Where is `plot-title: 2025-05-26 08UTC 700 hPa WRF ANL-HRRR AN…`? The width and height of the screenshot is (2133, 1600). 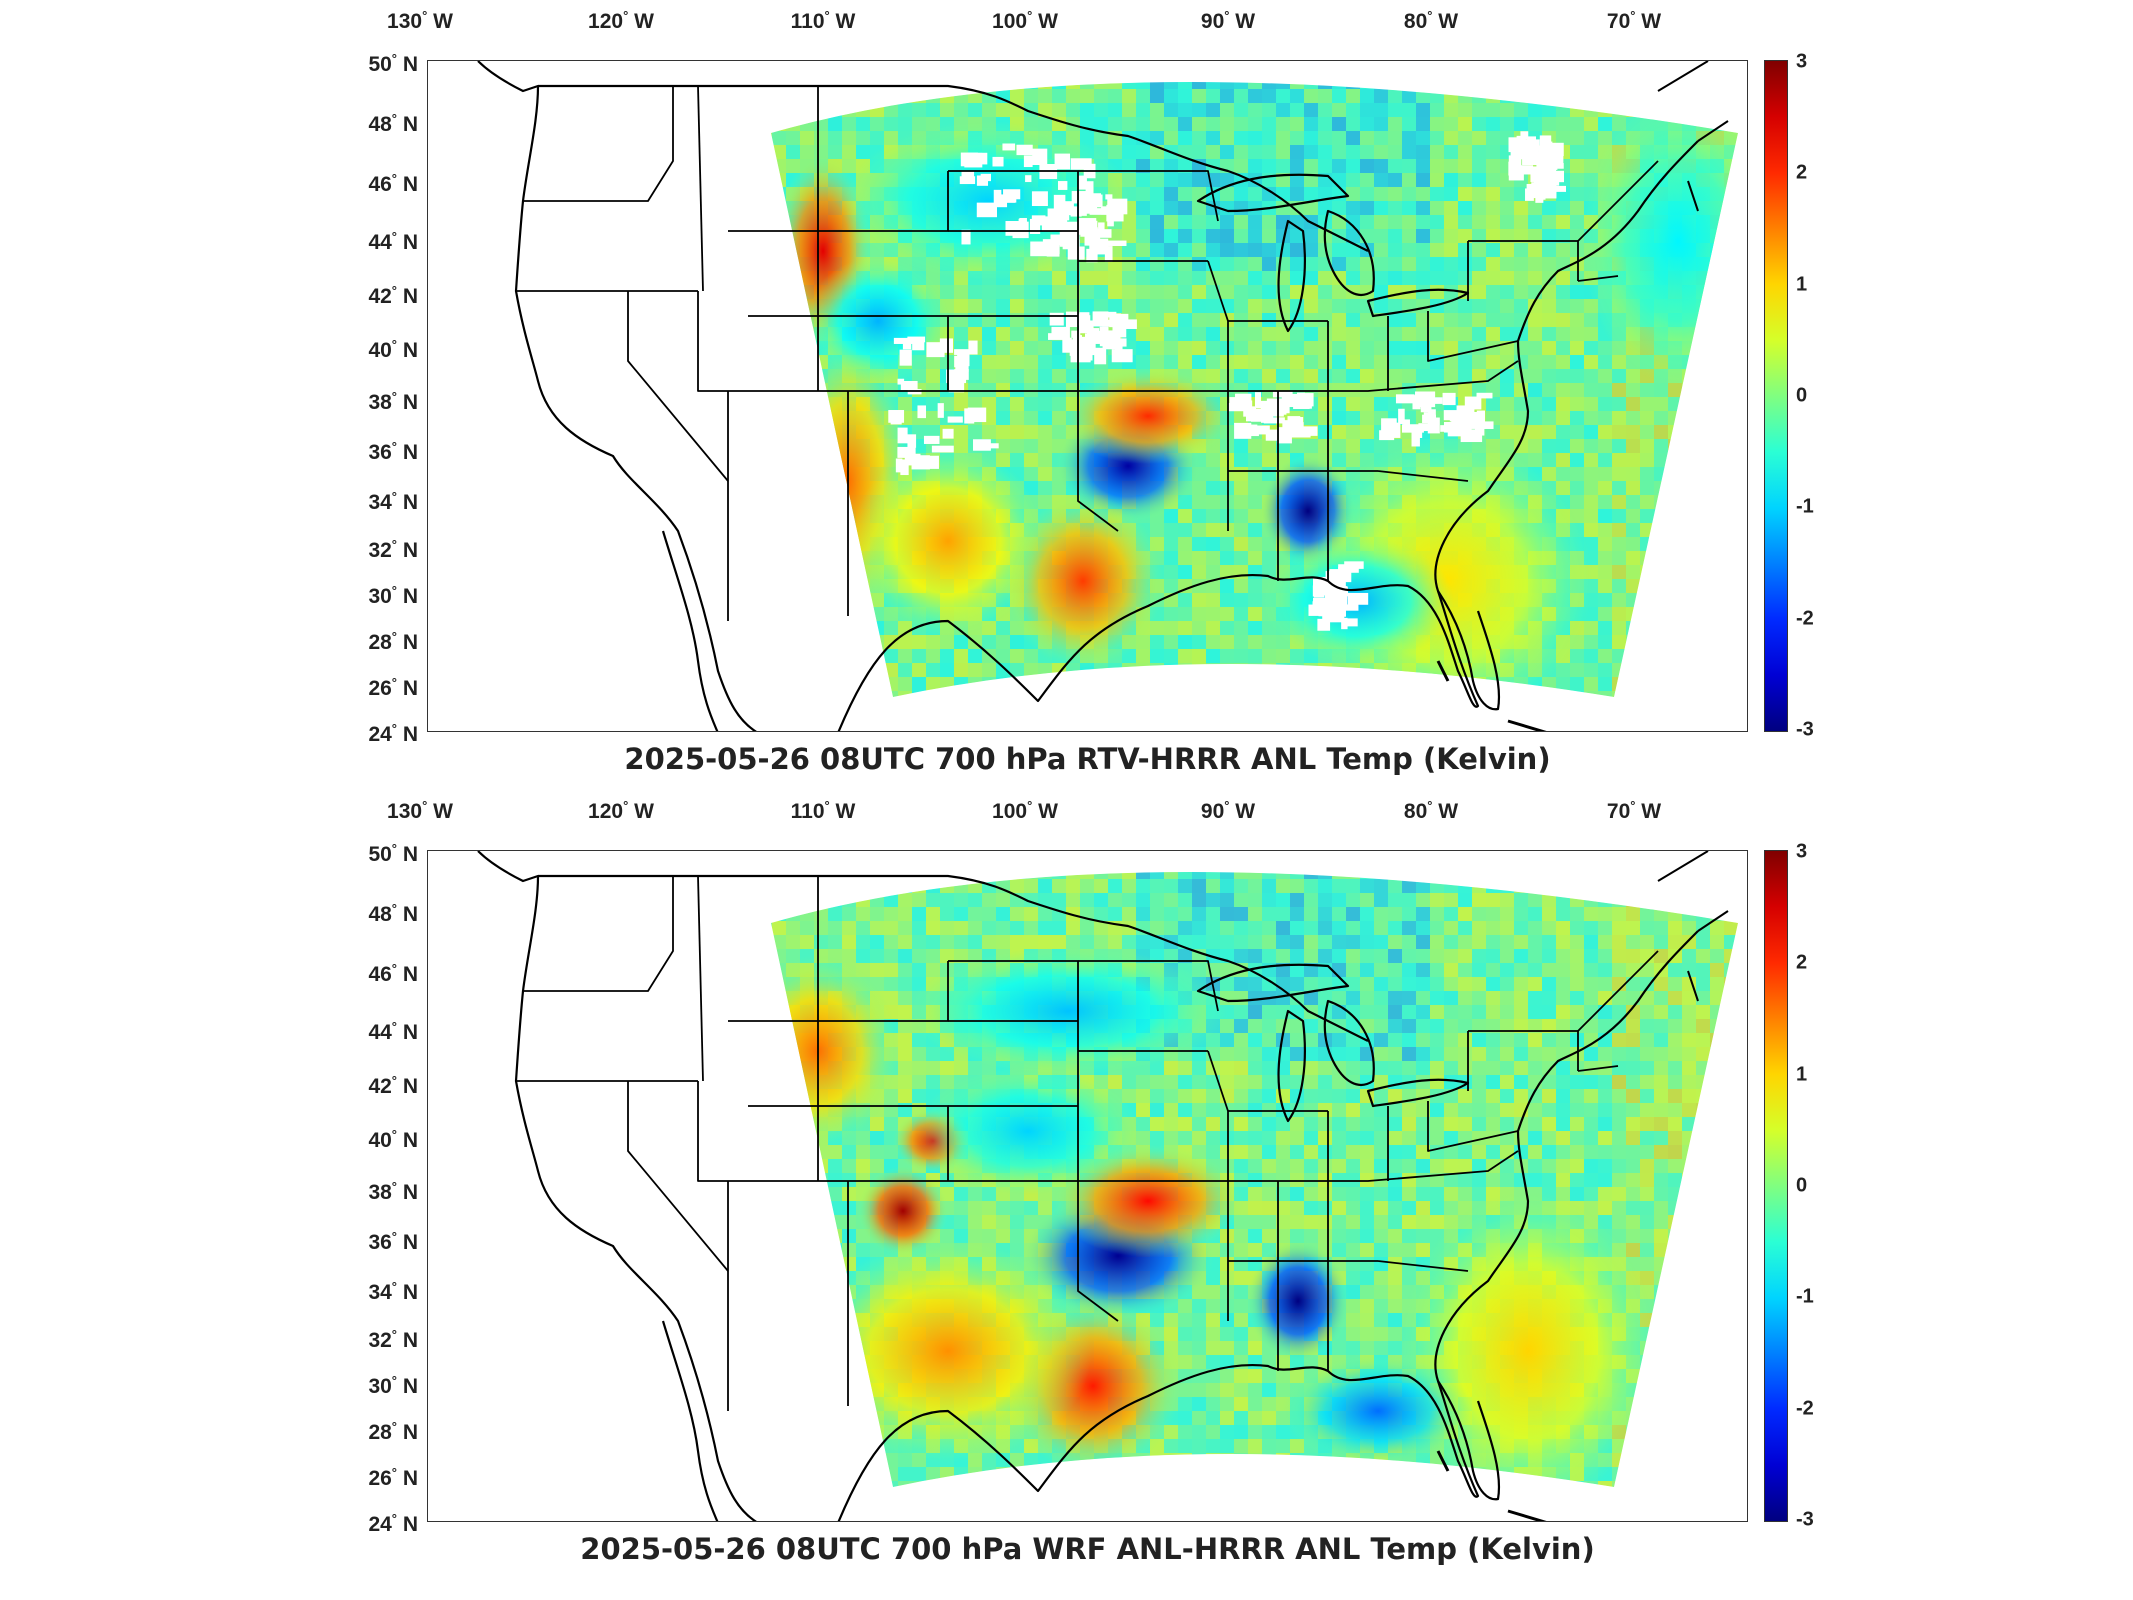 plot-title: 2025-05-26 08UTC 700 hPa WRF ANL-HRRR AN… is located at coordinates (1087, 1549).